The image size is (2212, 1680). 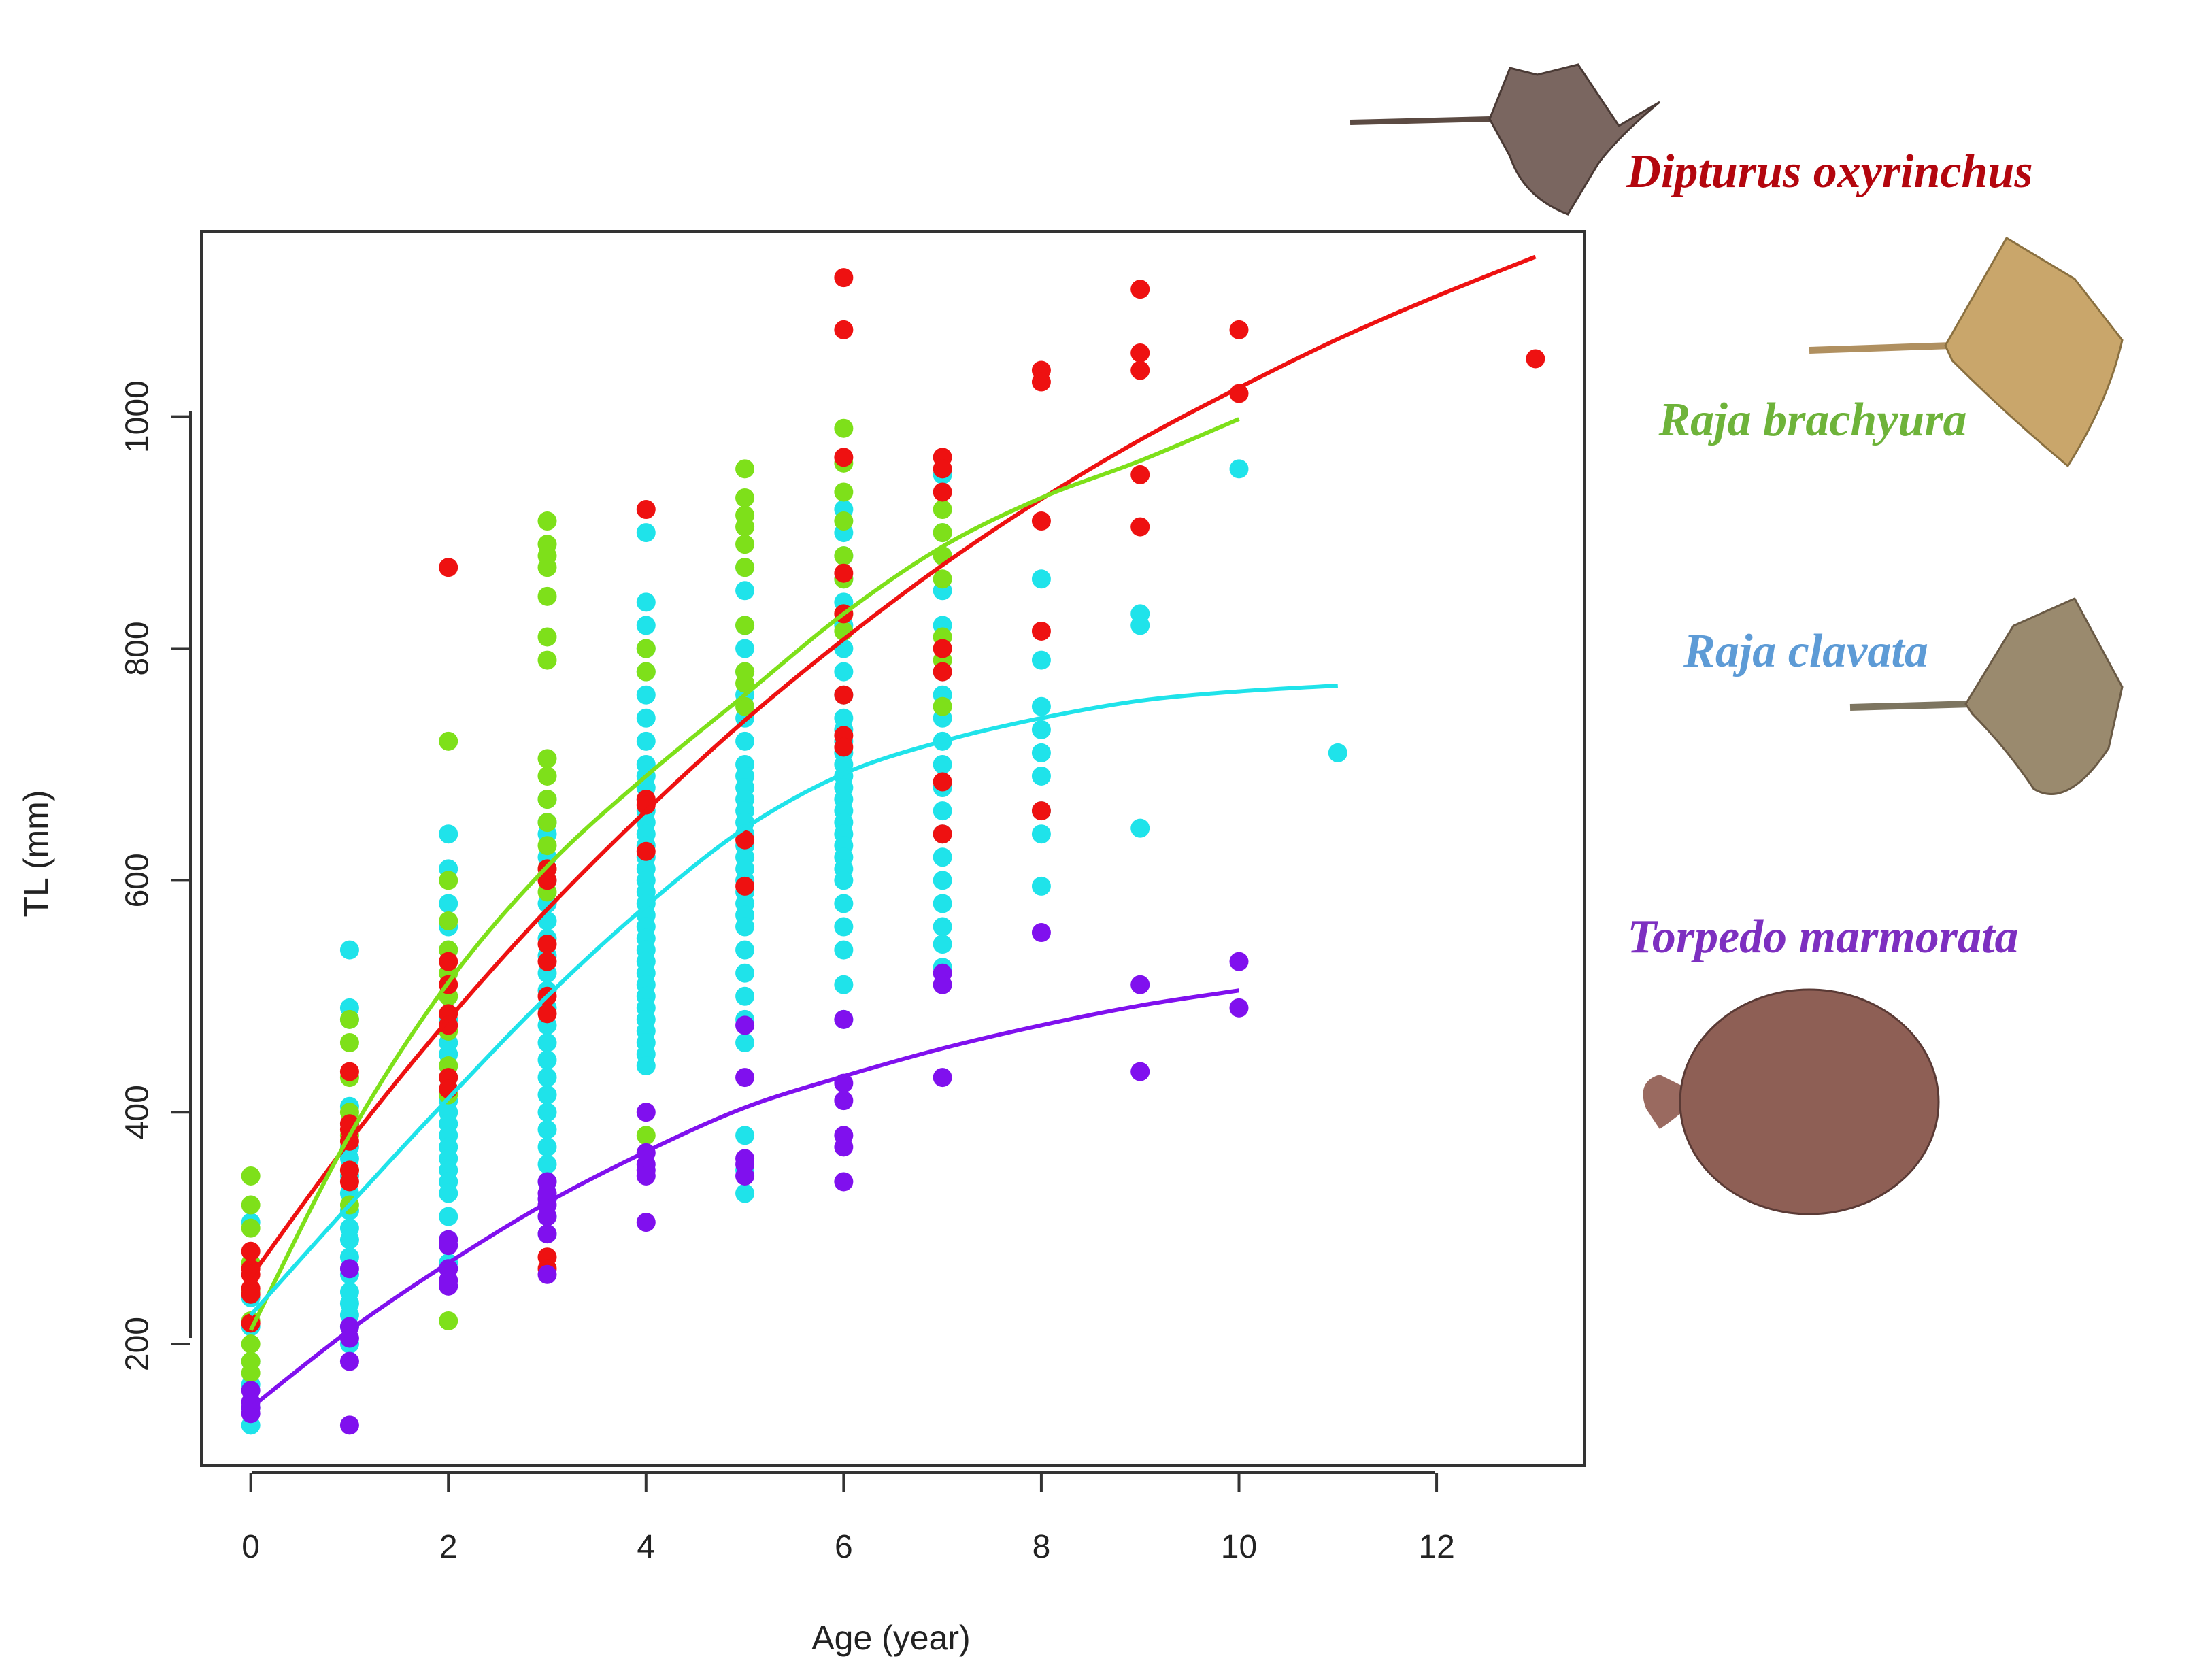 What do you see at coordinates (1967, 352) in the screenshot?
I see `raja-brachyura-illustration` at bounding box center [1967, 352].